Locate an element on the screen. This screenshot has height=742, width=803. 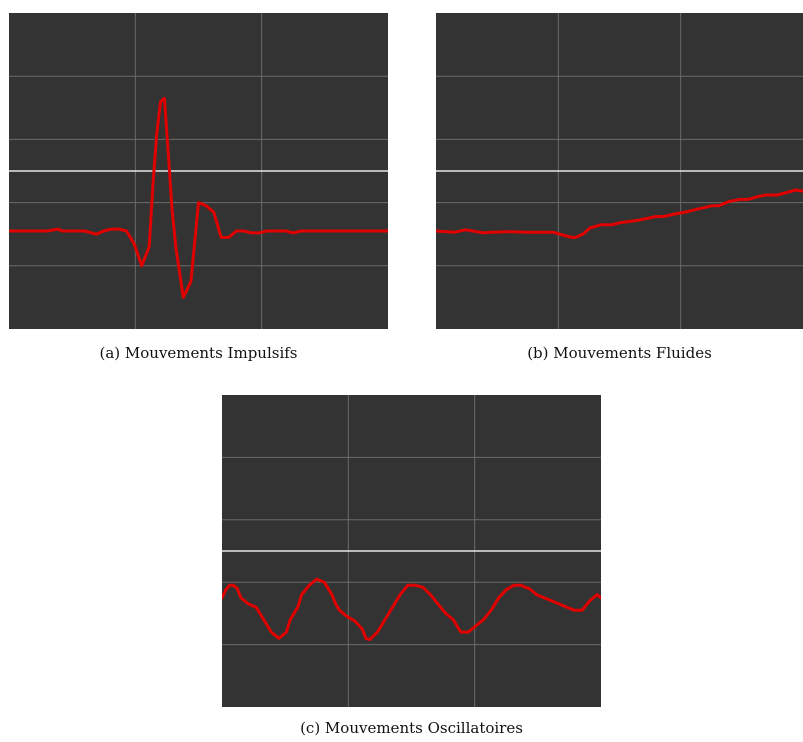
caption: (a) Mouvements Impulsifs is located at coordinates (198, 353).